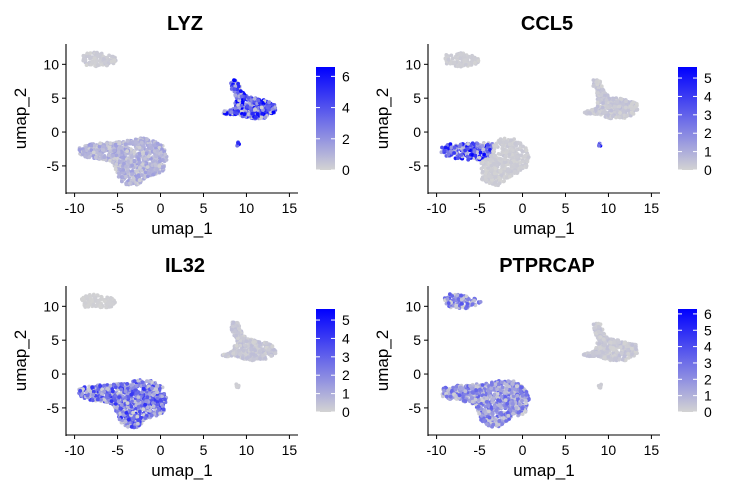 This screenshot has width=732, height=500. Describe the element at coordinates (566, 208) in the screenshot. I see `x-tick-label: 5` at that location.